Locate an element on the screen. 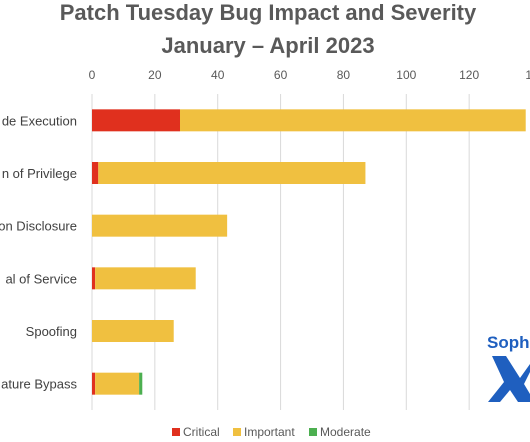 This screenshot has height=442, width=530. x-tick-label: 60 is located at coordinates (281, 75).